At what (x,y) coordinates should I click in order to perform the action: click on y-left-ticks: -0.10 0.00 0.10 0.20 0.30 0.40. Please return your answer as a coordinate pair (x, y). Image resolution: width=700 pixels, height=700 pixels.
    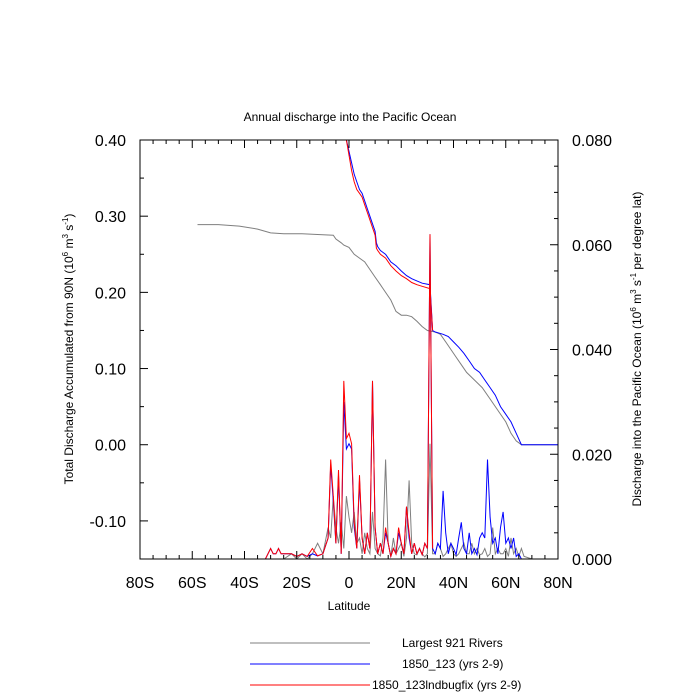
    Looking at the image, I should click on (119, 346).